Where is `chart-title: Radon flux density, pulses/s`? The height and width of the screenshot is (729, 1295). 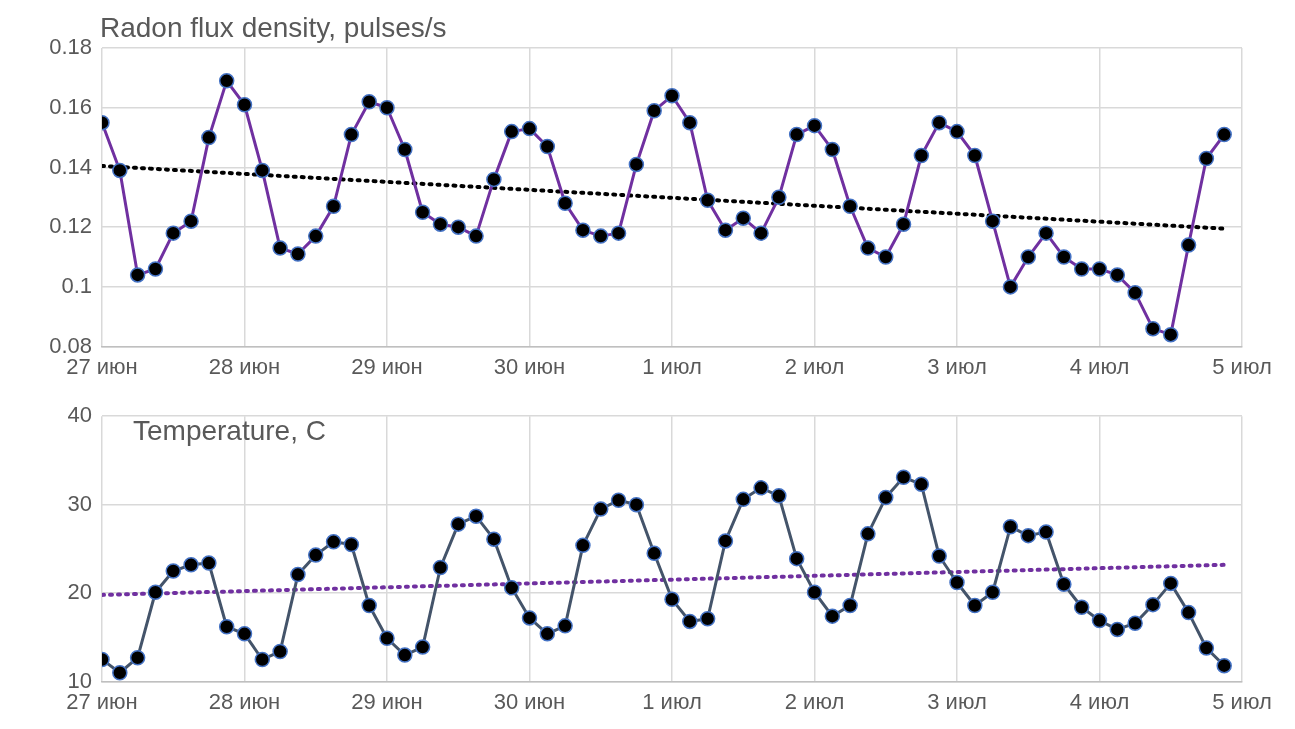 chart-title: Radon flux density, pulses/s is located at coordinates (273, 28).